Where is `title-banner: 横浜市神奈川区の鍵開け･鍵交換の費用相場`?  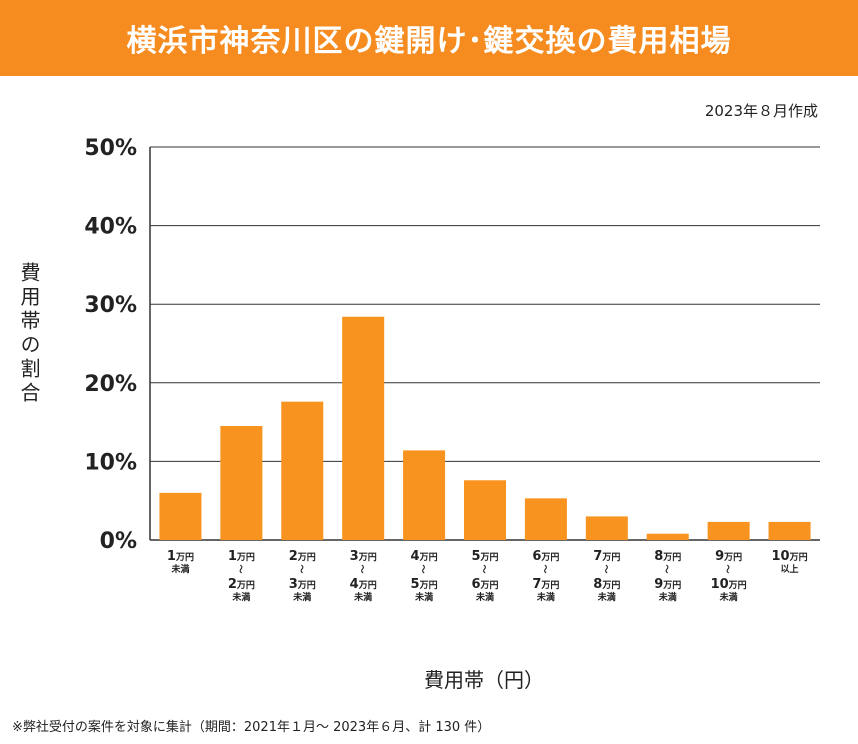
title-banner: 横浜市神奈川区の鍵開け･鍵交換の費用相場 is located at coordinates (429, 38).